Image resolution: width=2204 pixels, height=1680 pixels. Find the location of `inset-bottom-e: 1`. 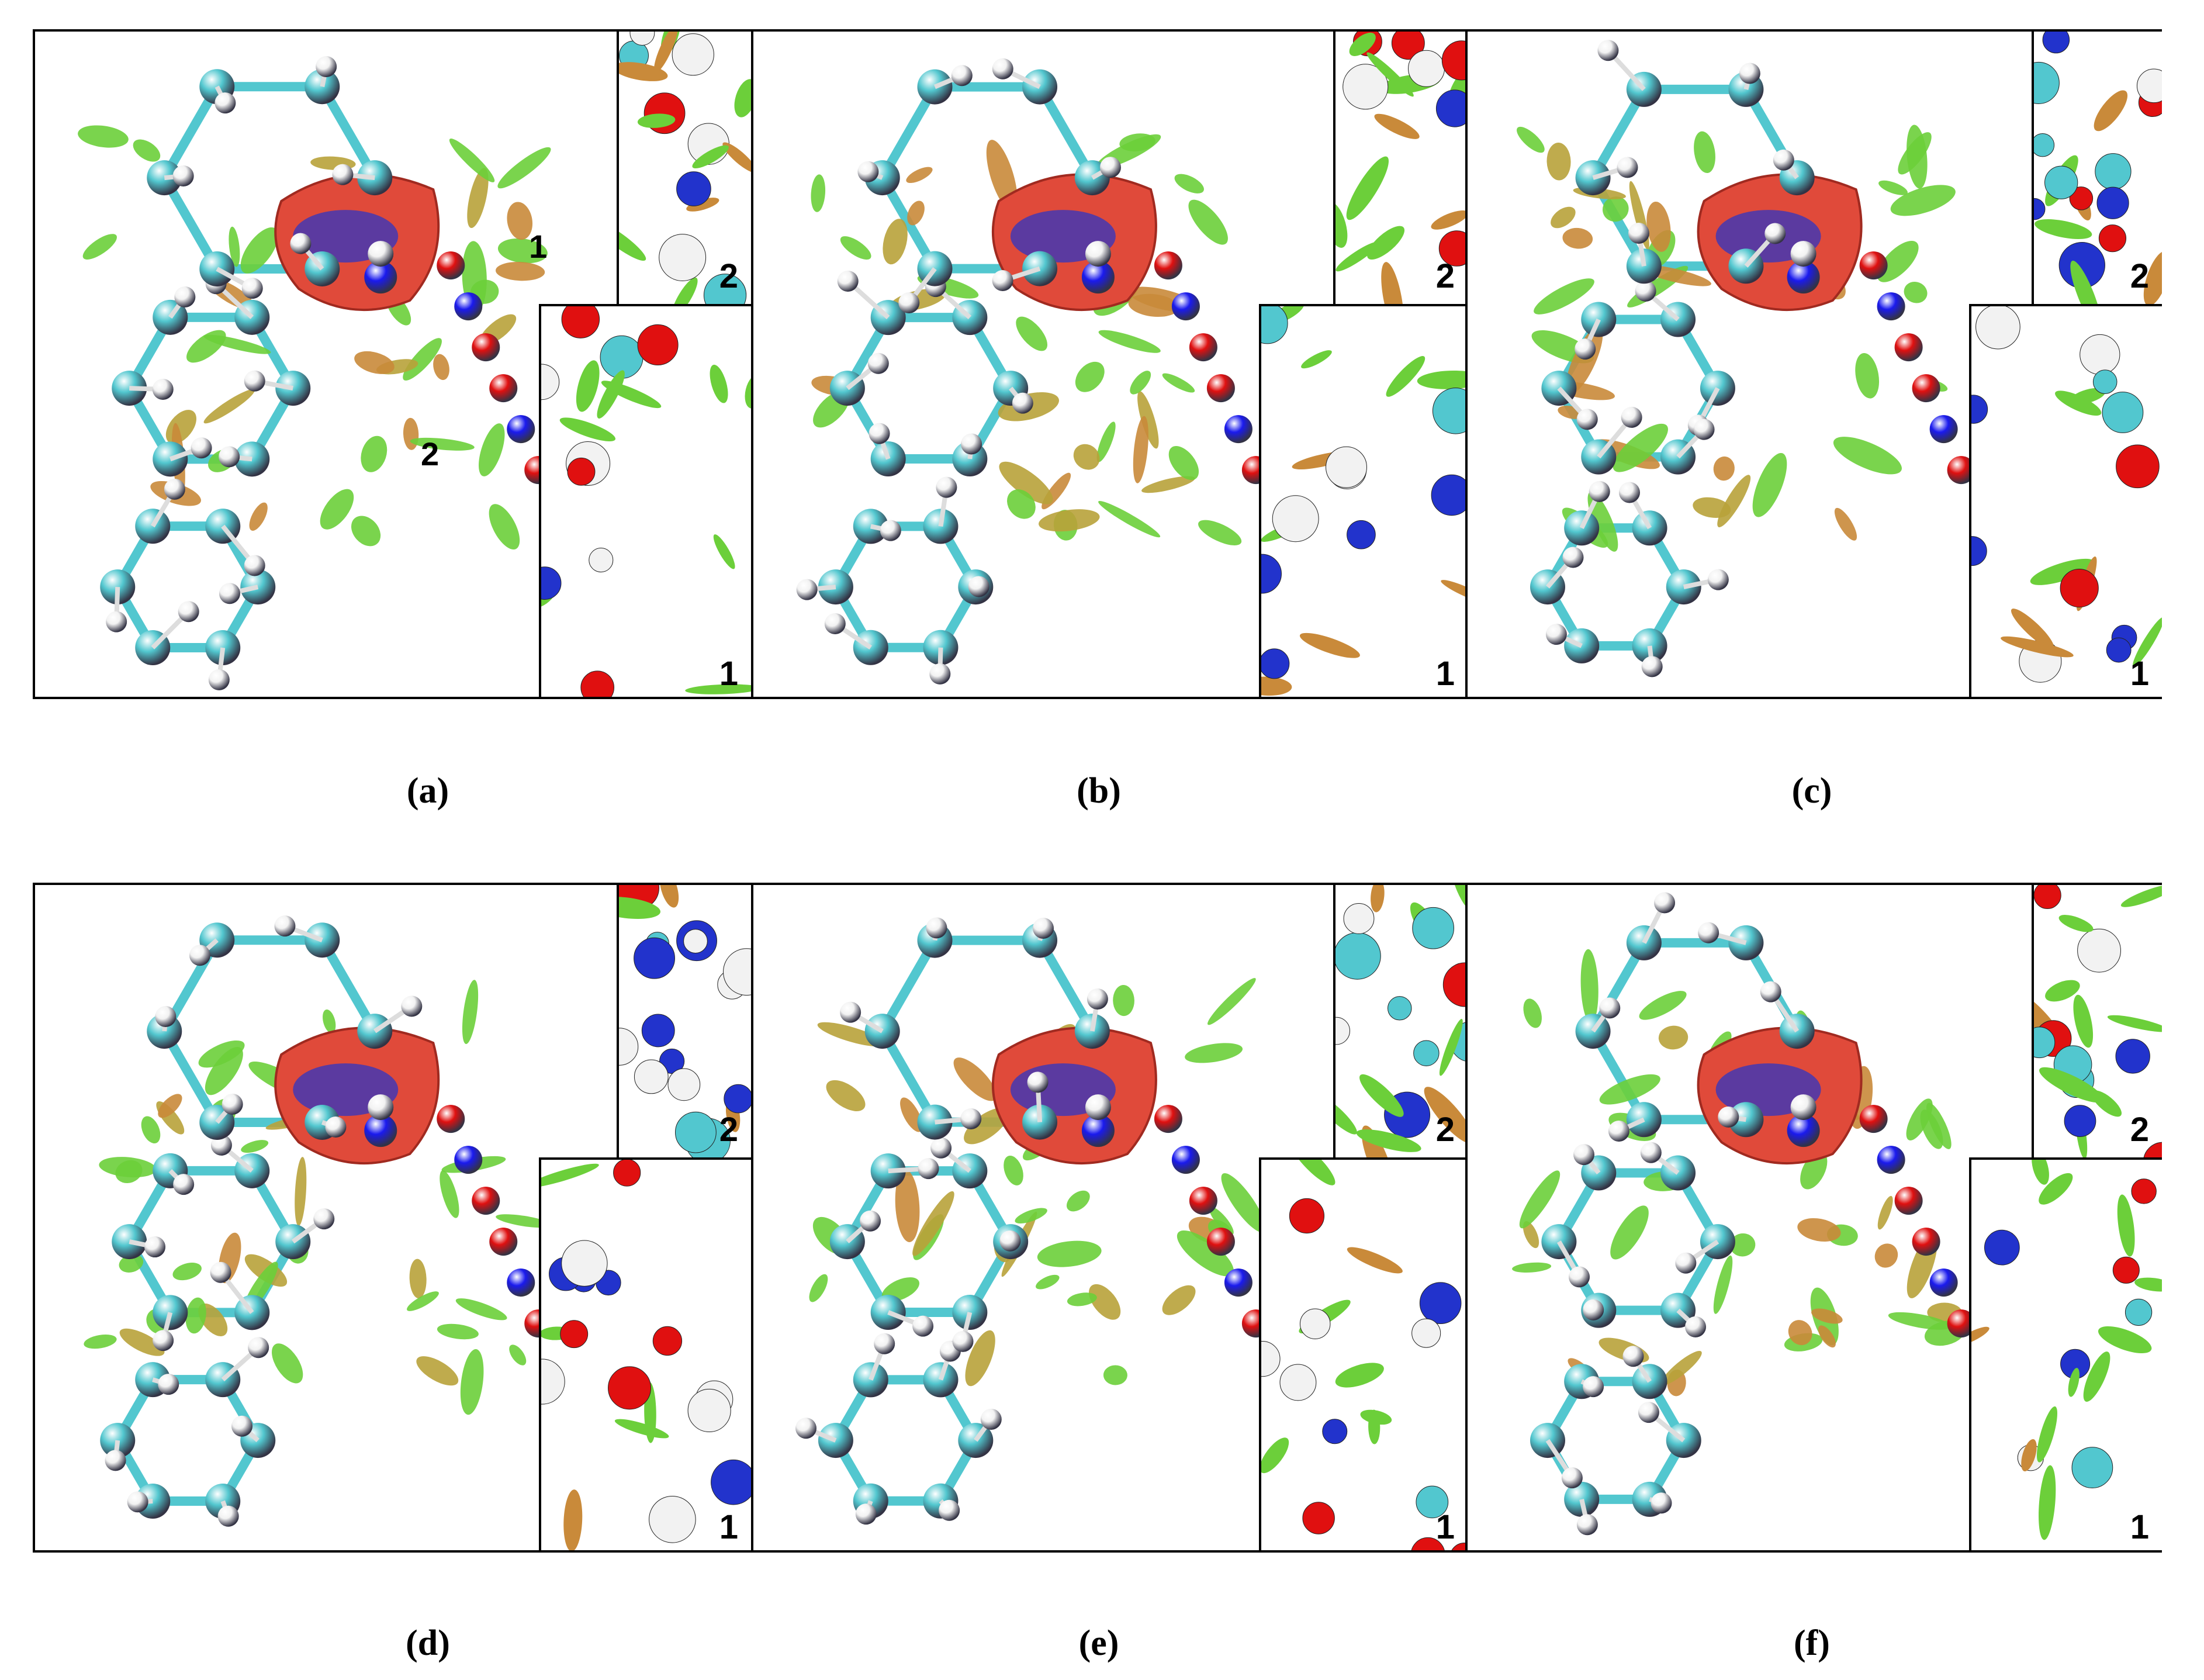

inset-bottom-e: 1 is located at coordinates (1363, 1353).